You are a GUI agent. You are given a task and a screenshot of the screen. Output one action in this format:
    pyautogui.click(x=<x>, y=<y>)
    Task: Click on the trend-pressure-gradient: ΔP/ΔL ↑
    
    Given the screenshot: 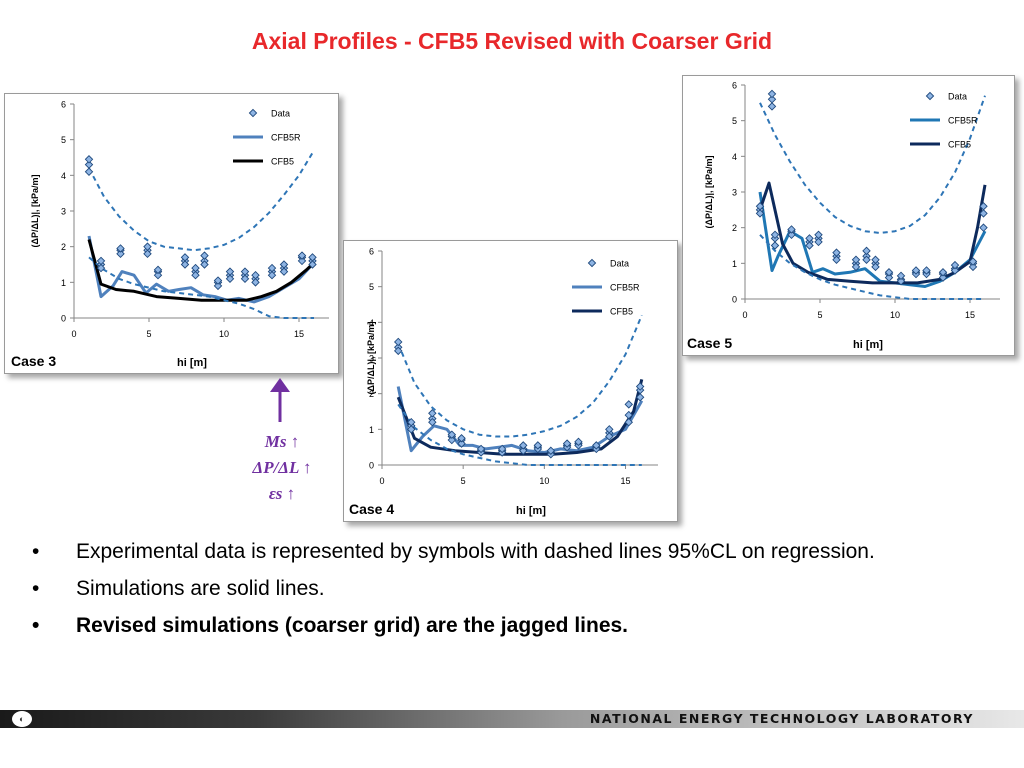 What is the action you would take?
    pyautogui.click(x=282, y=467)
    